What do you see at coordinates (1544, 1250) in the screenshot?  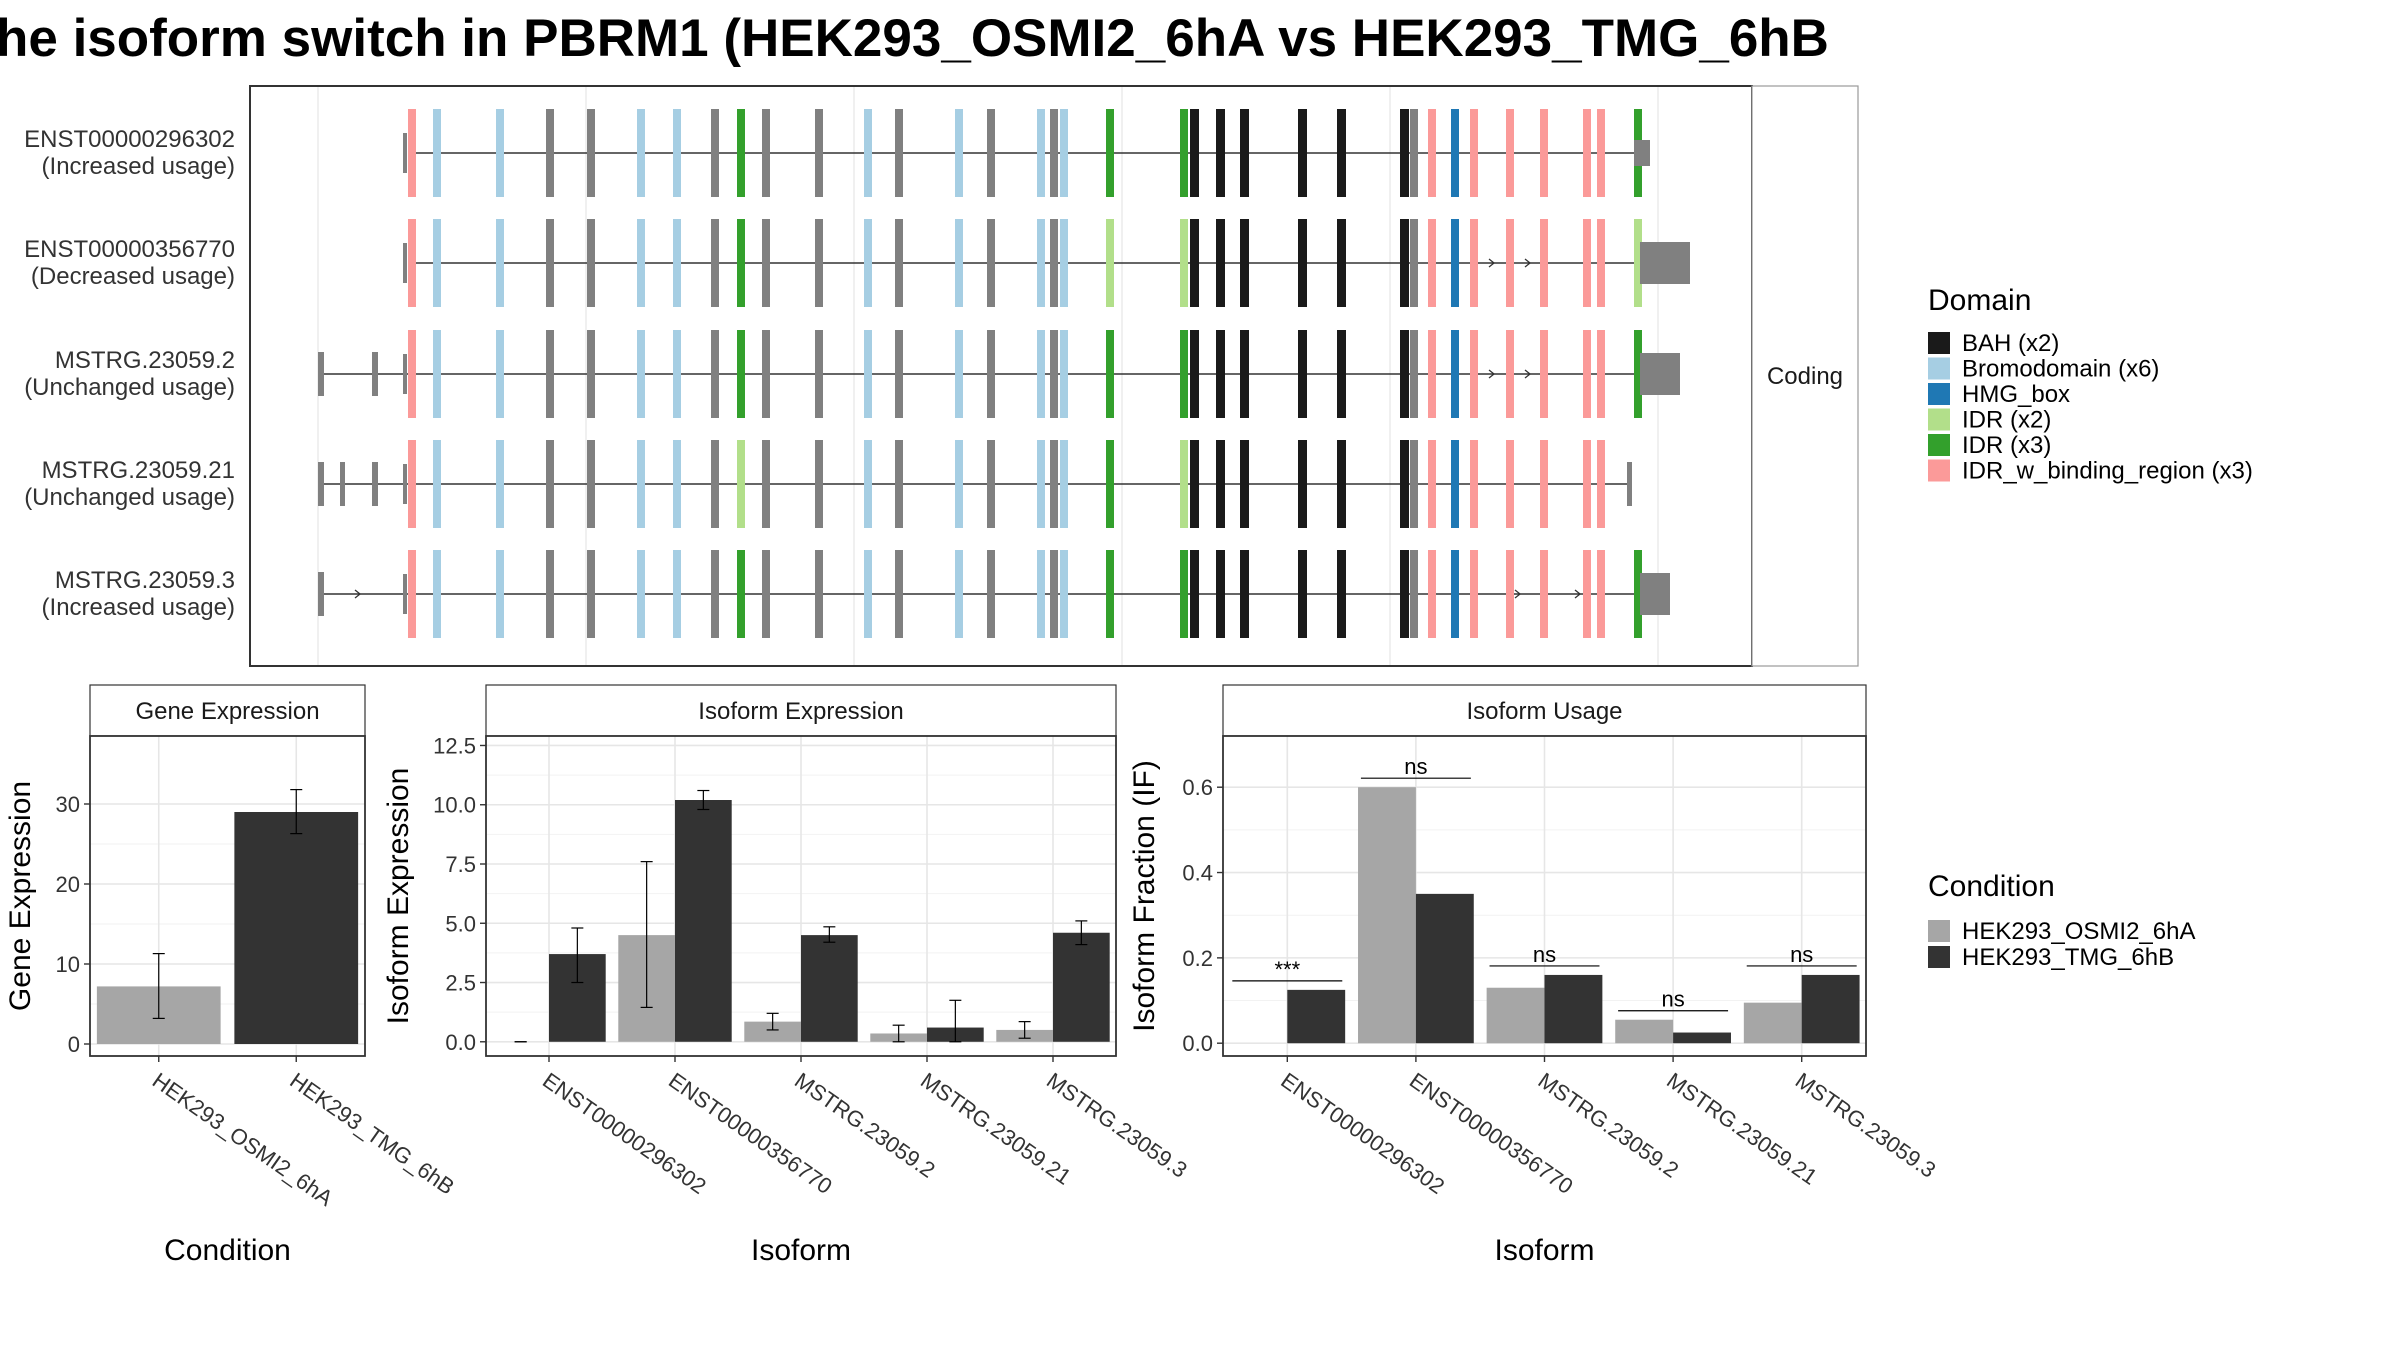 I see `x-axis-title: Isoform` at bounding box center [1544, 1250].